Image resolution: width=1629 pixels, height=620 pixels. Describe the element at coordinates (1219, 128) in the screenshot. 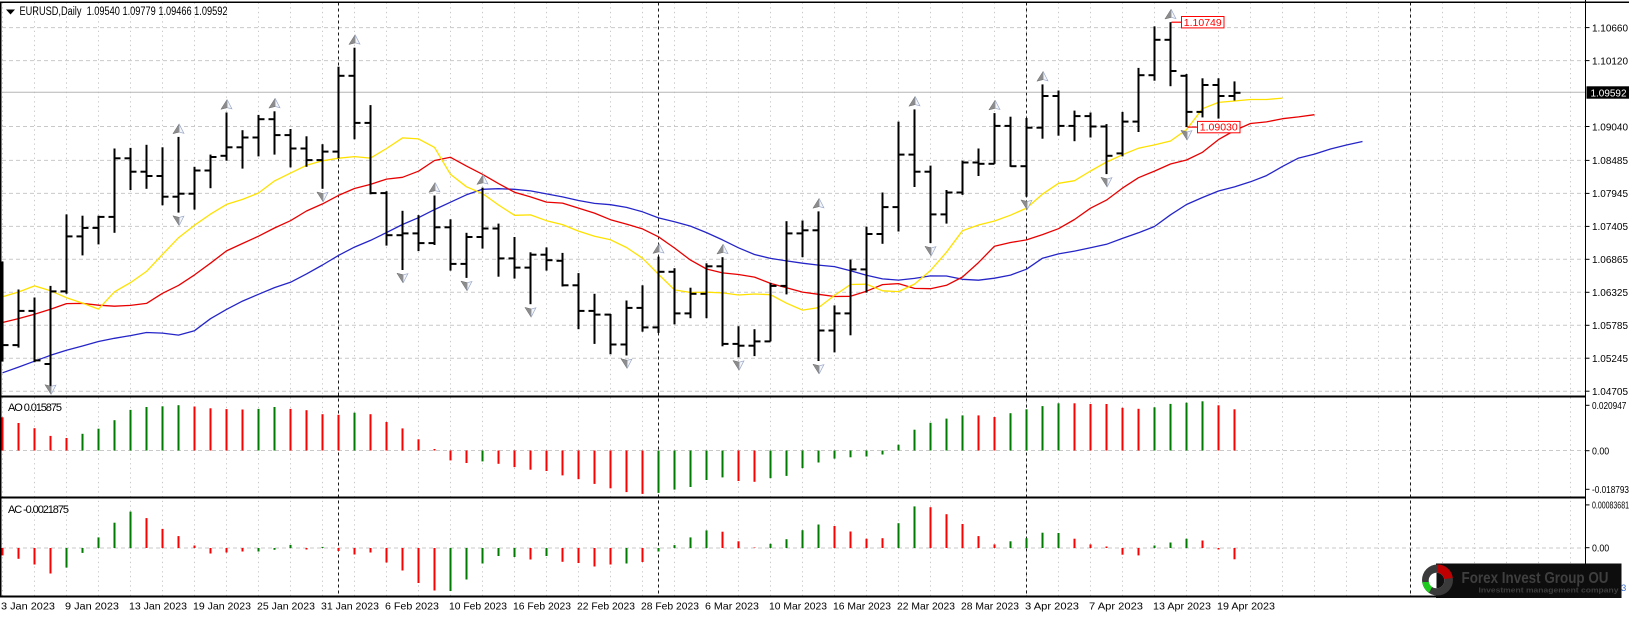

I see `svg-text: 1.09030` at that location.